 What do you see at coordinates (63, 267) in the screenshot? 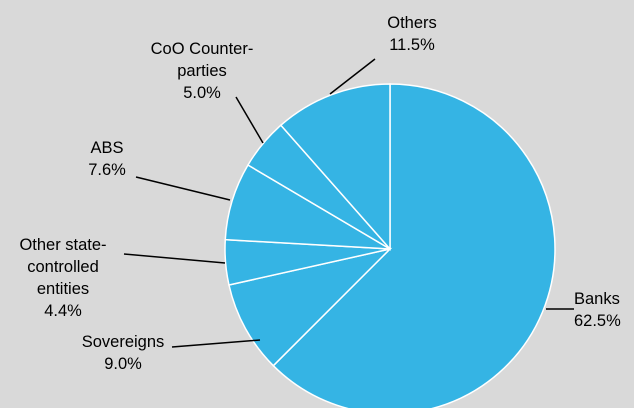
I see `slice-name-label: controlled` at bounding box center [63, 267].